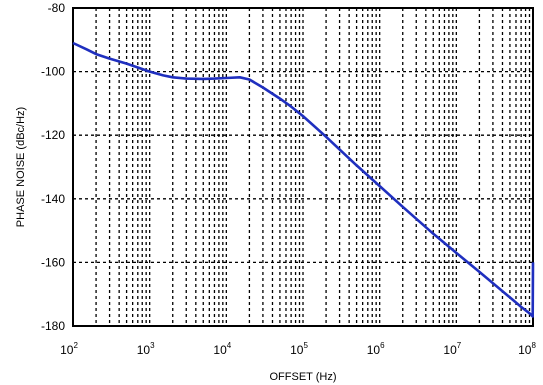 The width and height of the screenshot is (543, 385). Describe the element at coordinates (527, 349) in the screenshot. I see `x-tick-label: 10⁸` at that location.